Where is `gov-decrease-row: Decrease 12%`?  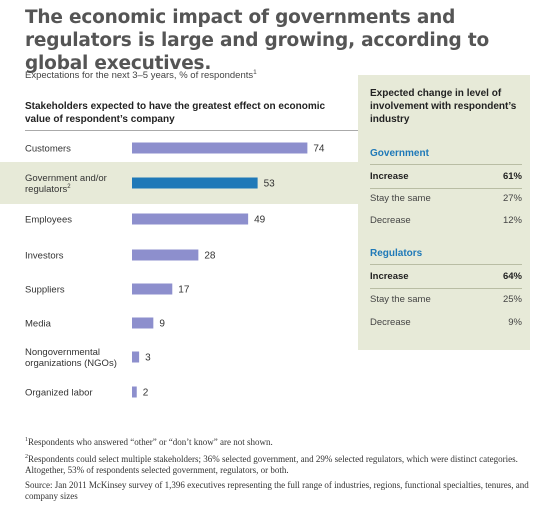
gov-decrease-row: Decrease 12% is located at coordinates (446, 221).